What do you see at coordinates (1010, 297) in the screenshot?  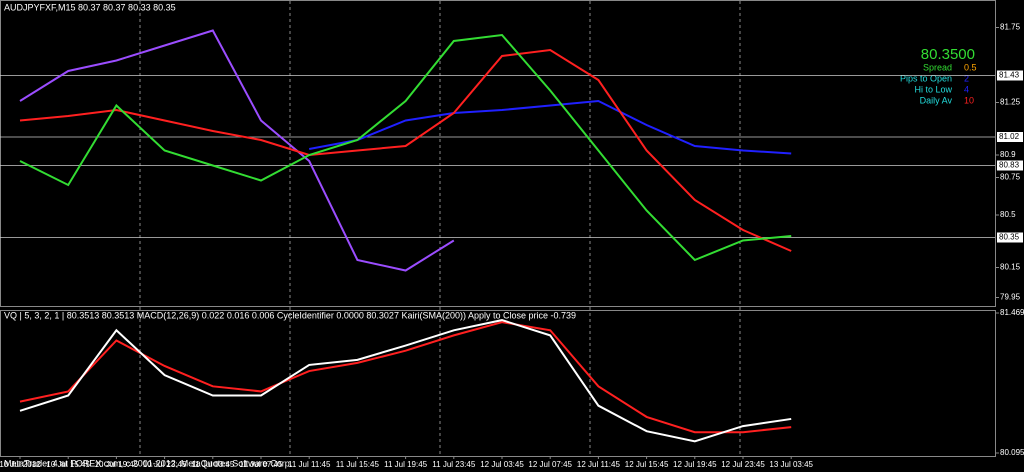 I see `y-tick-label: 79.95` at bounding box center [1010, 297].